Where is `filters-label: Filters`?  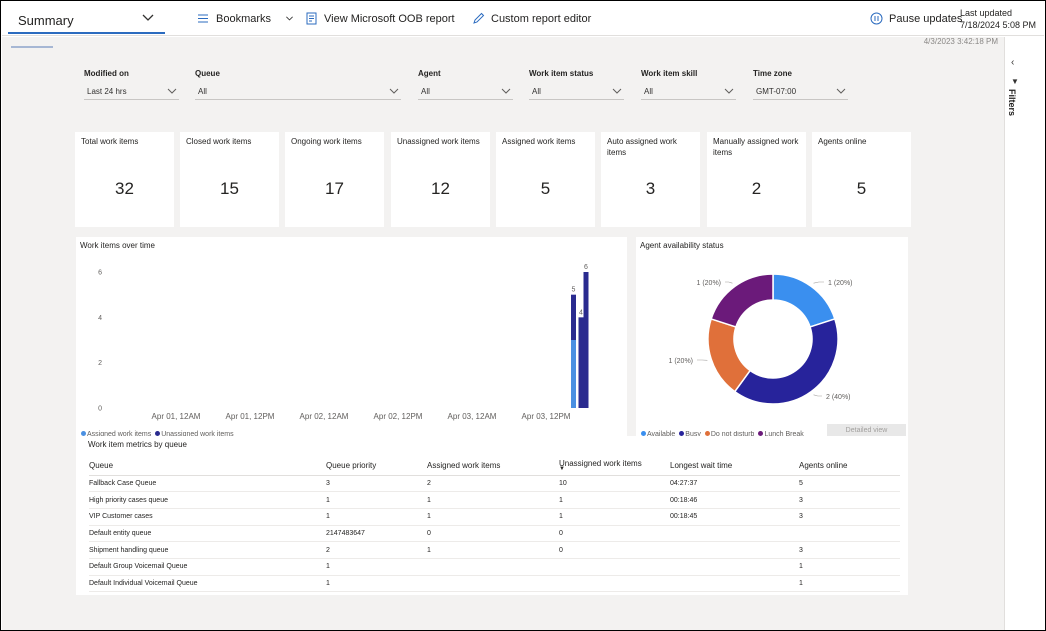 filters-label: Filters is located at coordinates (1012, 103).